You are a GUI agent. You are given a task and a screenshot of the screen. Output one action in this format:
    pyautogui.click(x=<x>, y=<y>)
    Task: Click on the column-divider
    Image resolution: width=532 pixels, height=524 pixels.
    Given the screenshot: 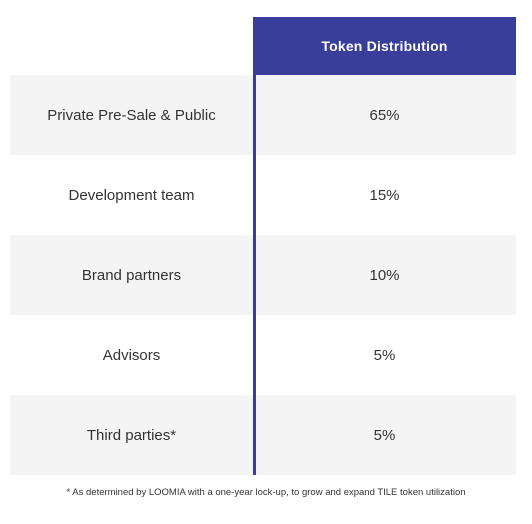 What is the action you would take?
    pyautogui.click(x=254, y=275)
    